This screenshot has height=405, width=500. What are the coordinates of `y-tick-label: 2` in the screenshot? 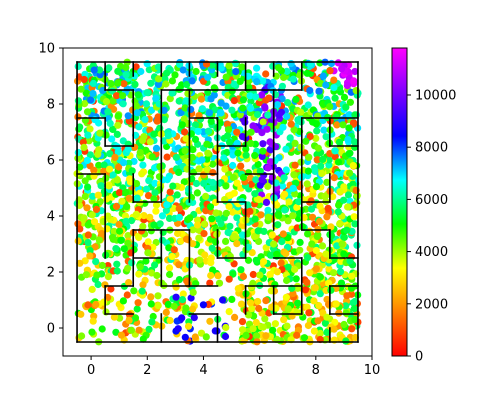 It's located at (51, 273).